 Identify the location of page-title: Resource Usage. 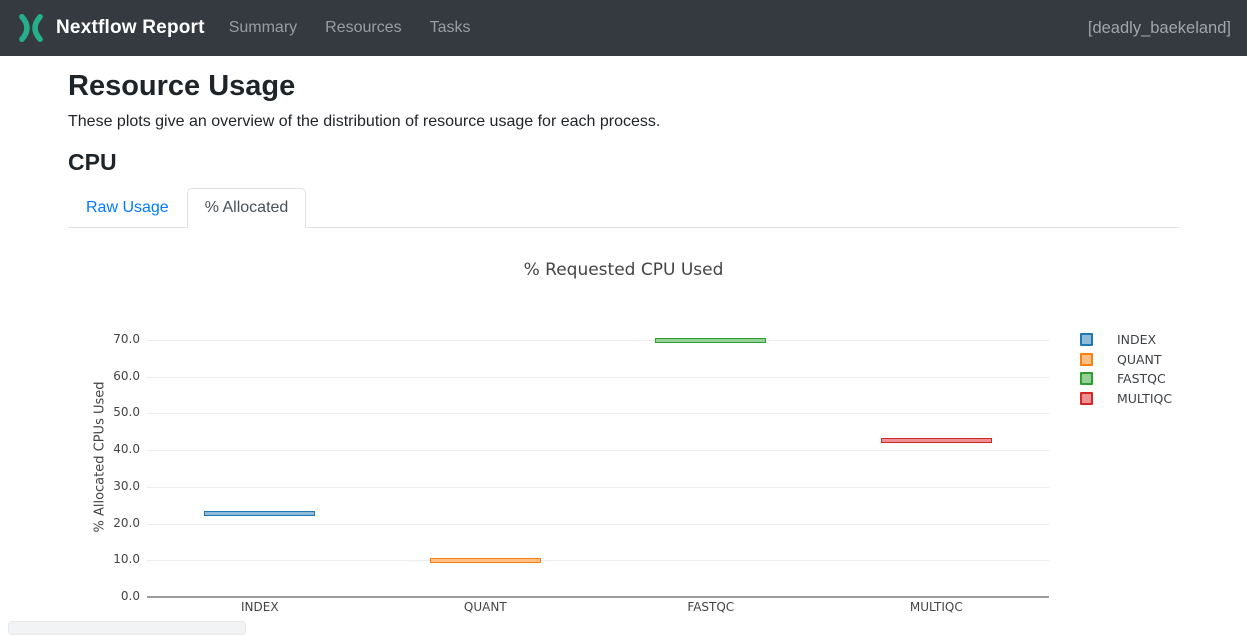
(182, 86).